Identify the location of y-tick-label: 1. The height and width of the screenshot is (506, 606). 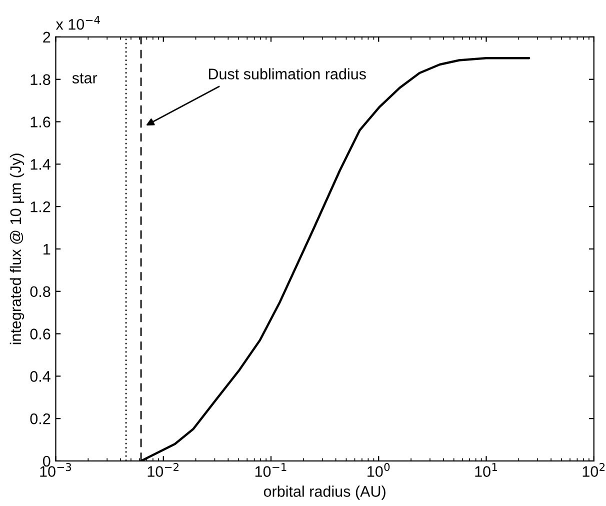
(47, 249).